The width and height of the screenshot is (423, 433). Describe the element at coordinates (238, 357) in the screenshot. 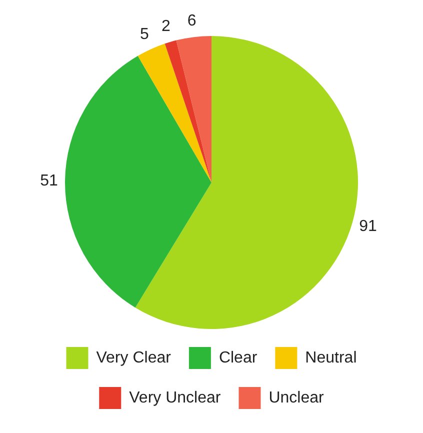

I see `legend-label: Clear` at that location.